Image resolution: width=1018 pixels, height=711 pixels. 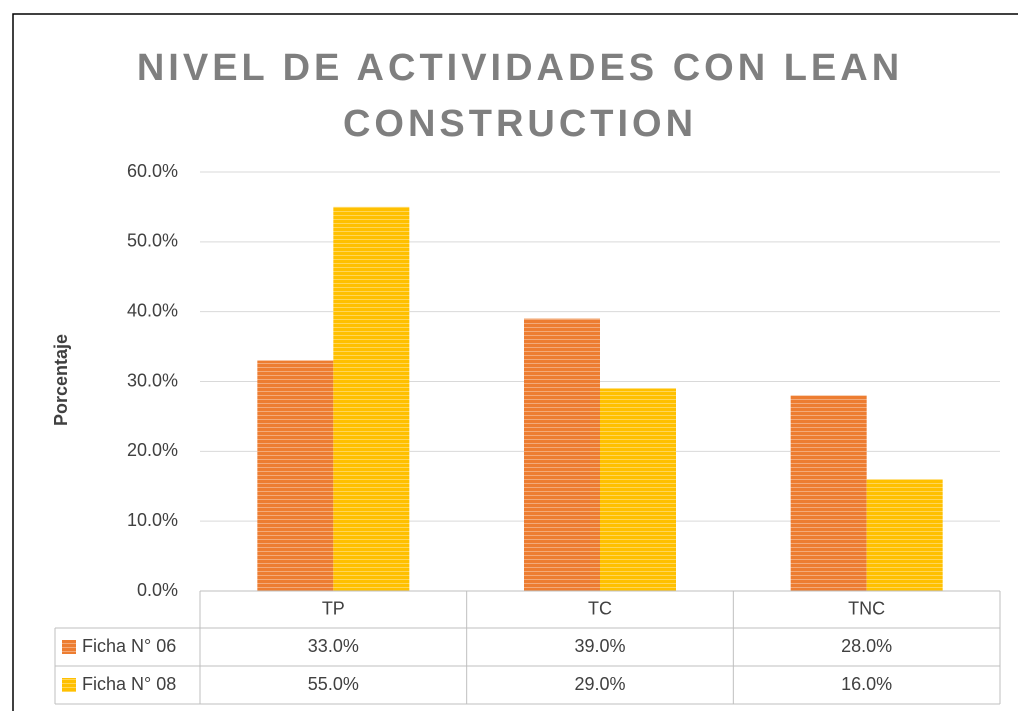 I want to click on y-tick-label: 20.0%, so click(x=152, y=450).